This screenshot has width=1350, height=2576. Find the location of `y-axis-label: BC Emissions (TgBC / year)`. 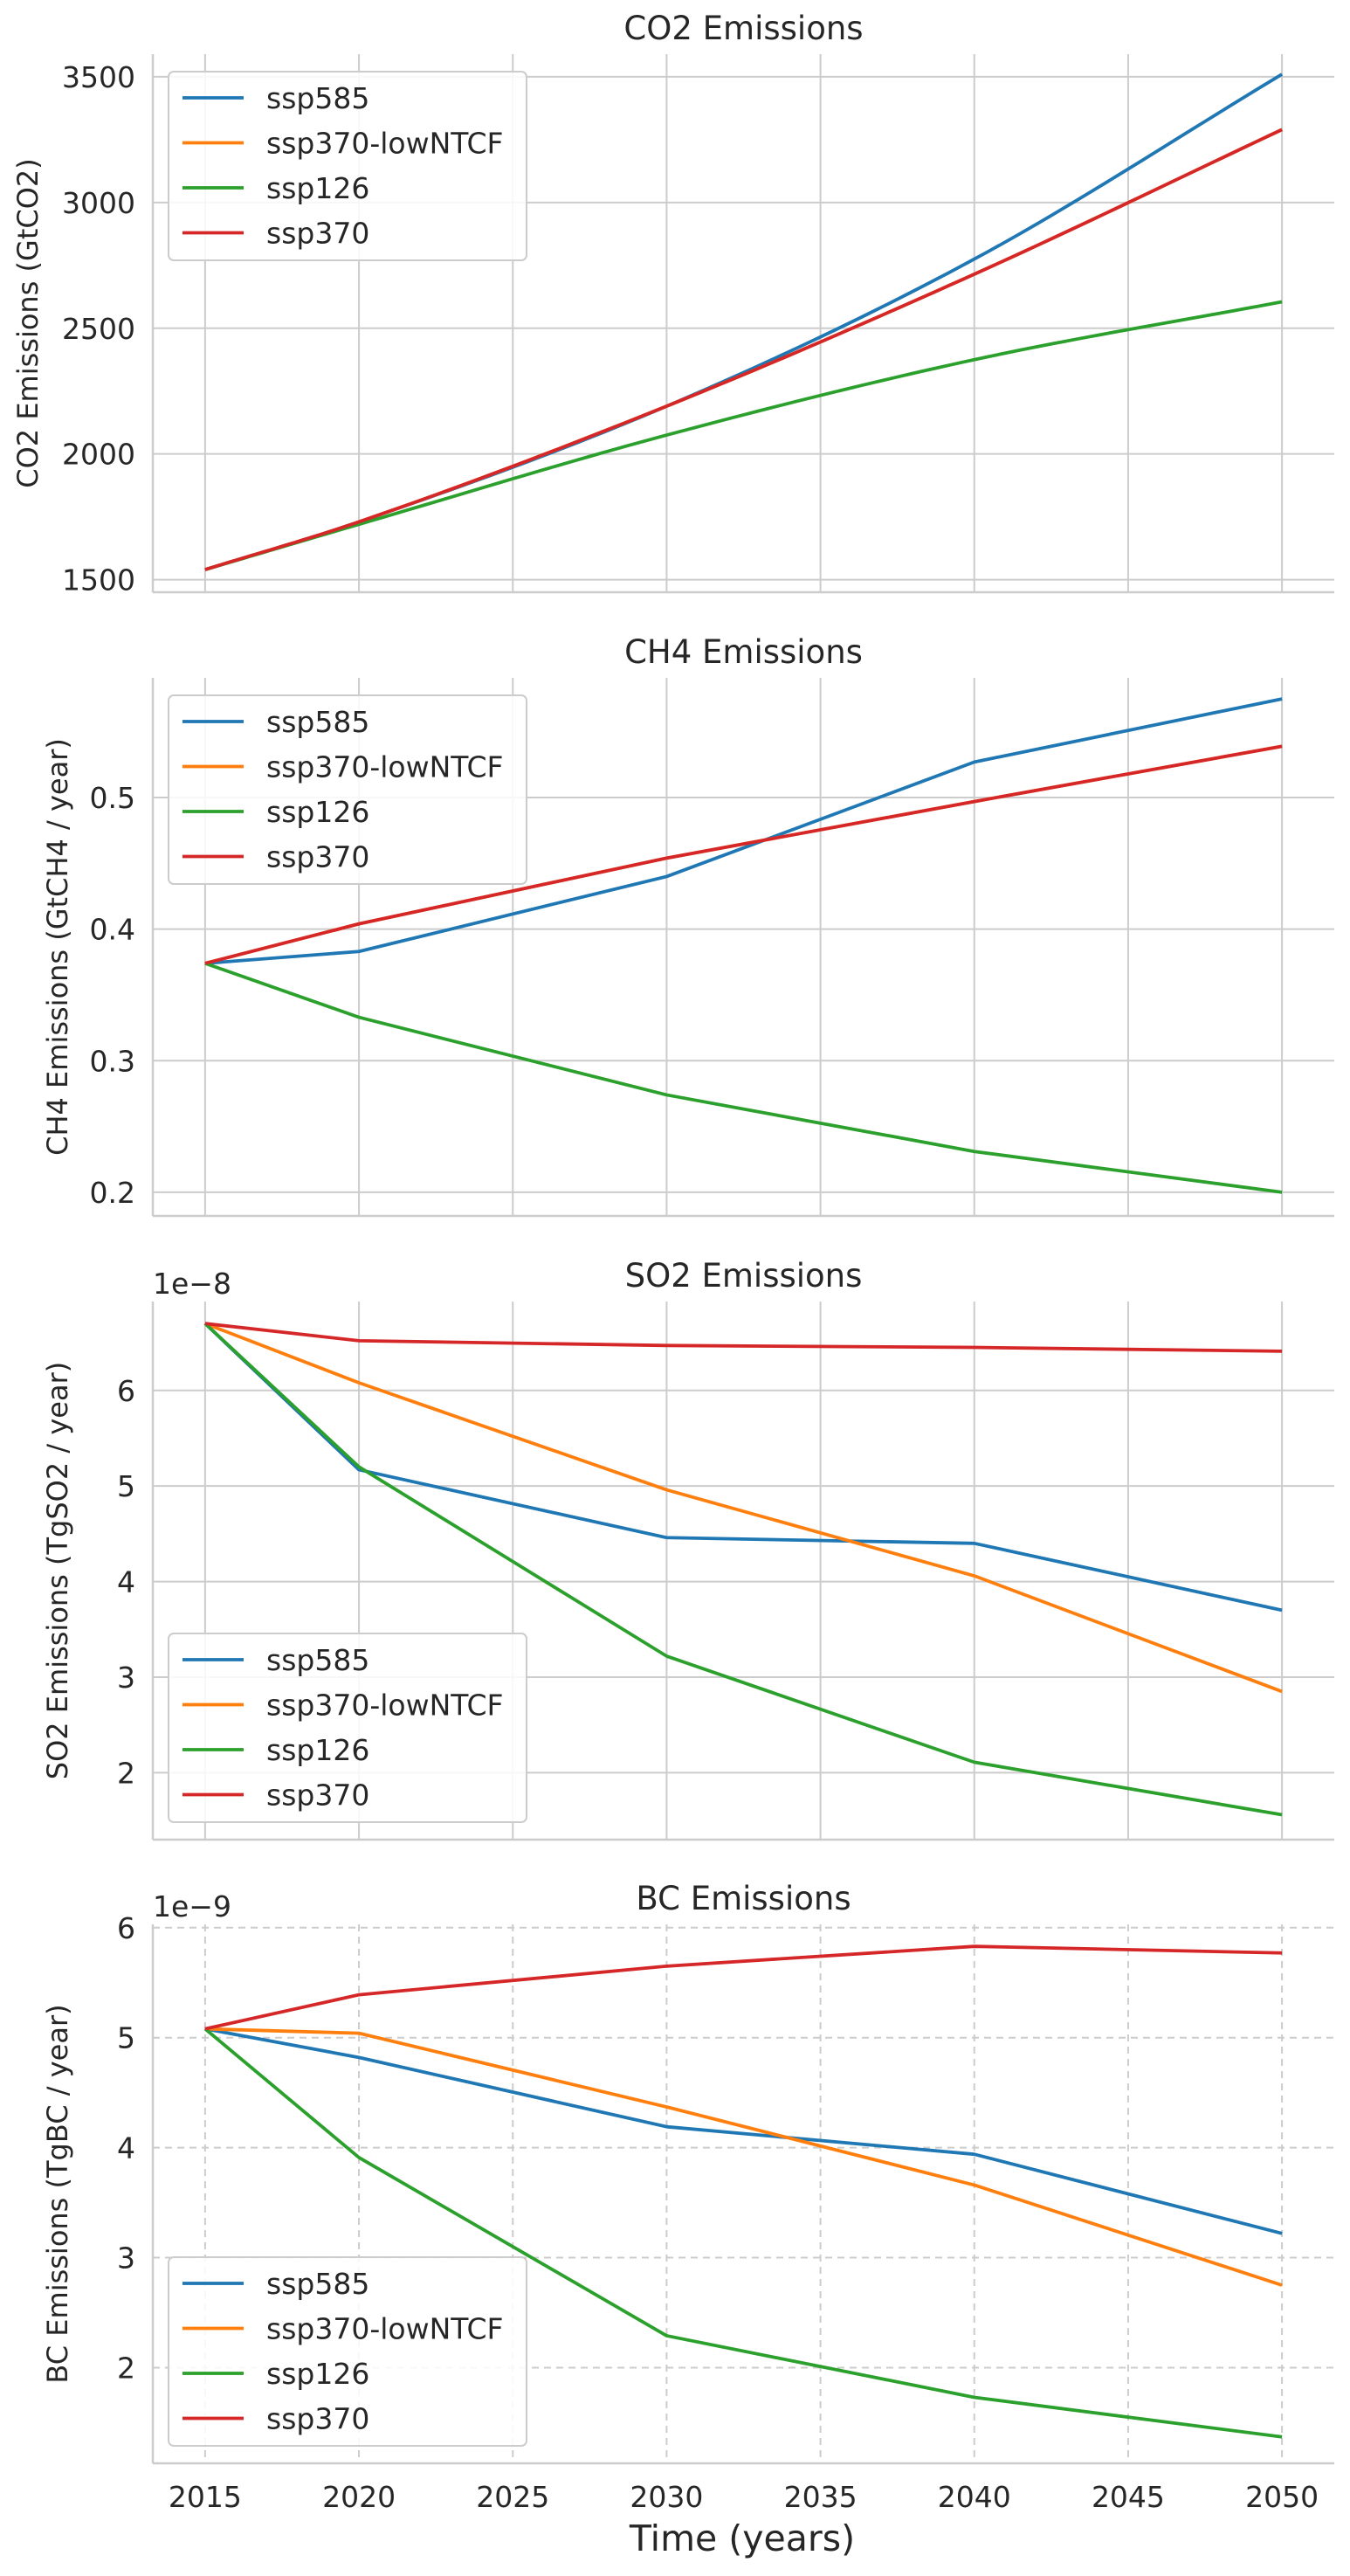

y-axis-label: BC Emissions (TgBC / year) is located at coordinates (57, 2193).